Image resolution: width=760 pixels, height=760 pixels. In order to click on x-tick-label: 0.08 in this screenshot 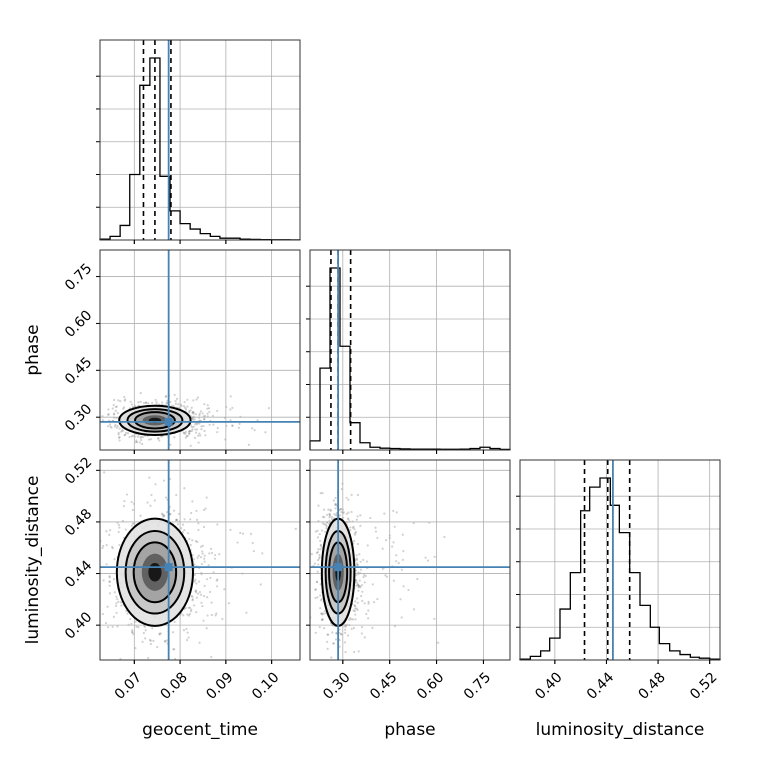, I will do `click(174, 686)`.